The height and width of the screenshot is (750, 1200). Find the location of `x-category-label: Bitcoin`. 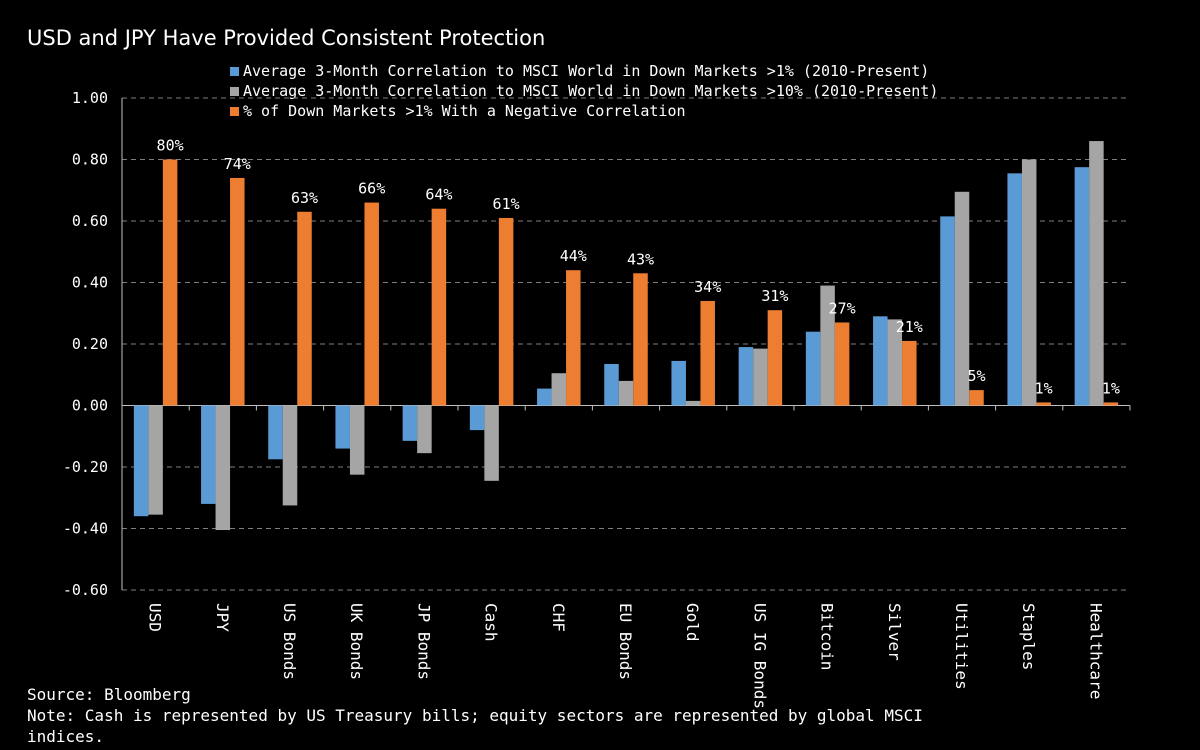

x-category-label: Bitcoin is located at coordinates (827, 636).